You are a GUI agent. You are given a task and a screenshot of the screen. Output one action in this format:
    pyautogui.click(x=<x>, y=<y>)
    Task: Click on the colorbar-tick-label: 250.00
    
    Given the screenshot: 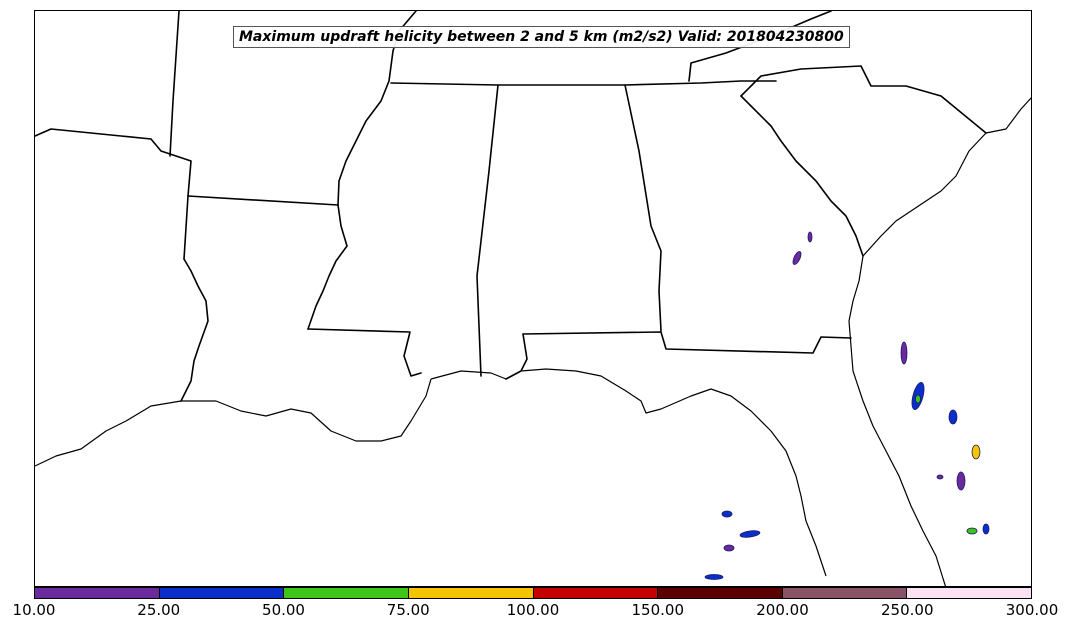 What is the action you would take?
    pyautogui.click(x=907, y=610)
    